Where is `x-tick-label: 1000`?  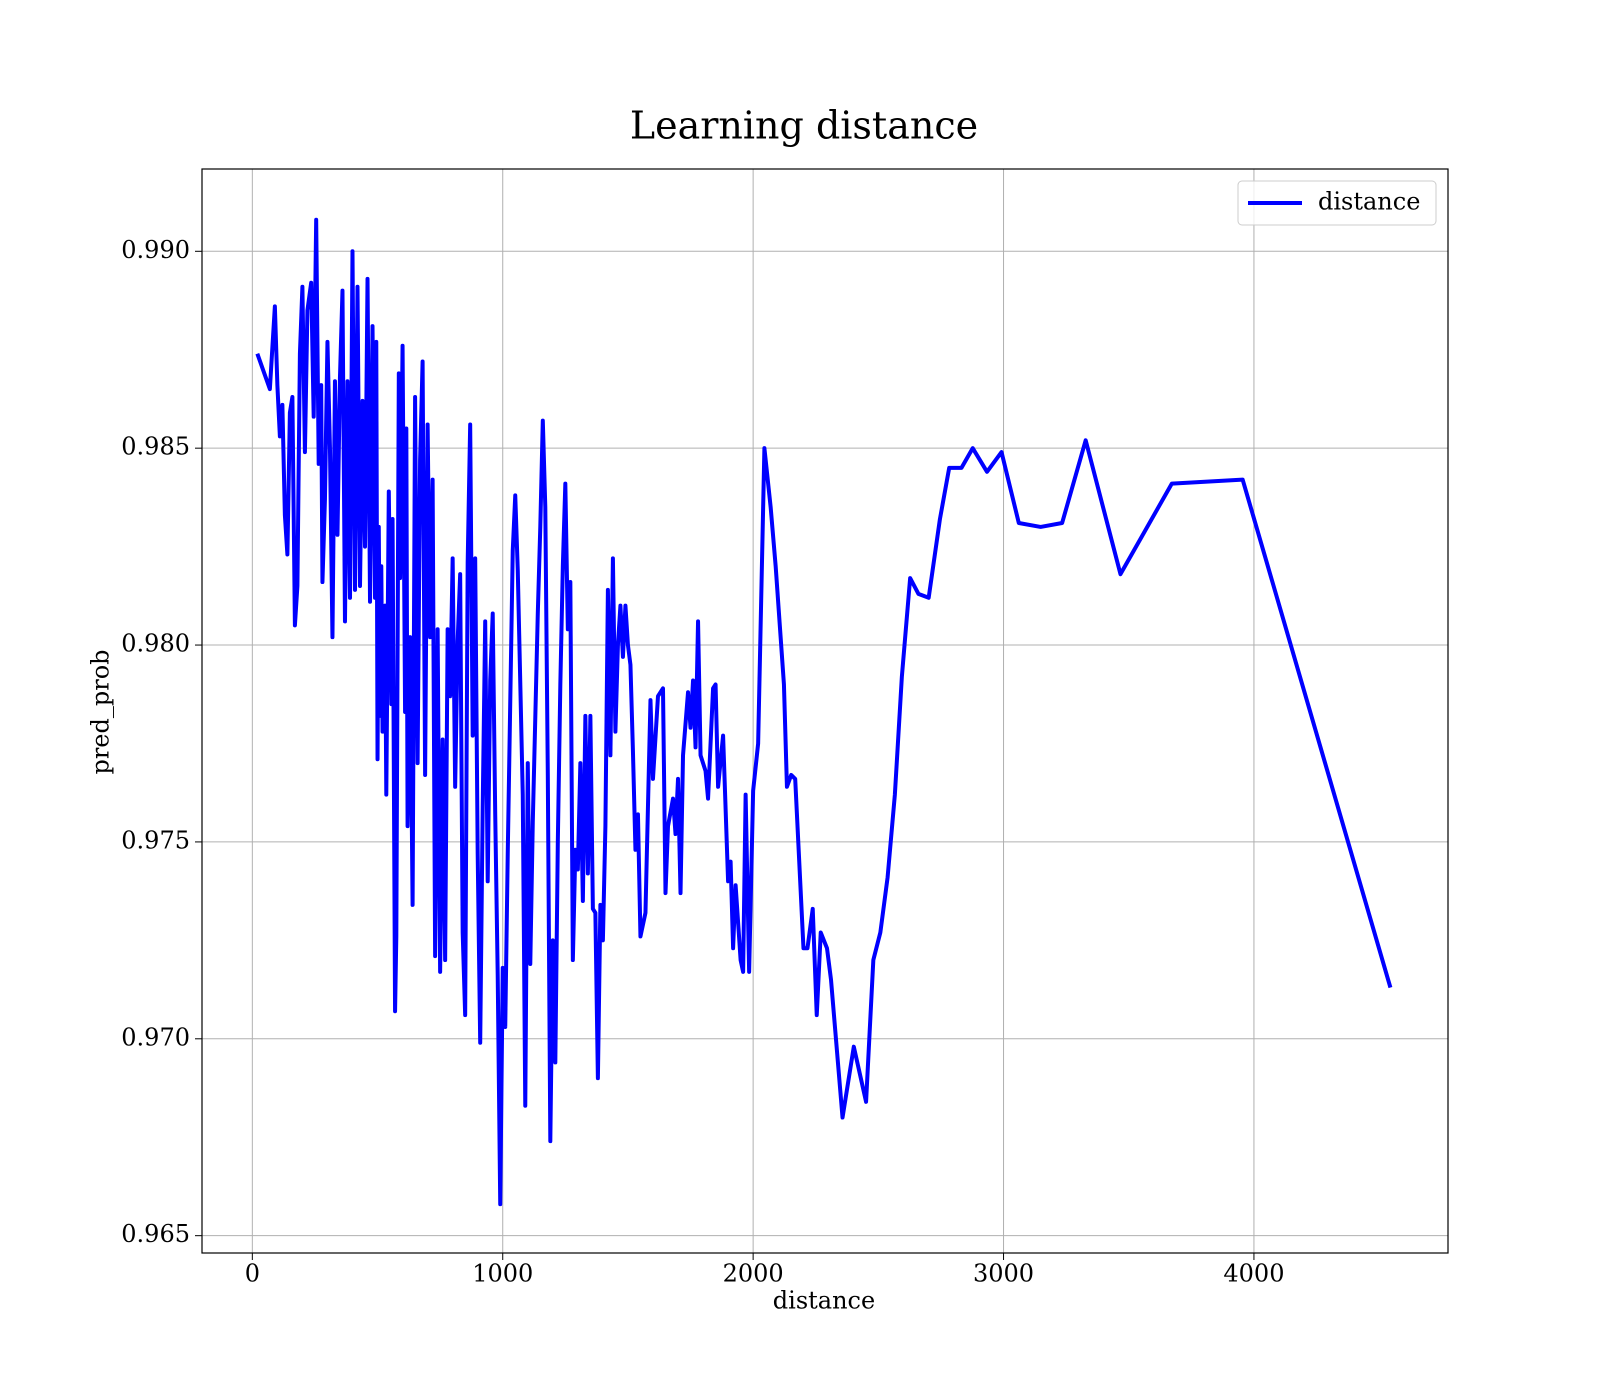 x-tick-label: 1000 is located at coordinates (502, 1274).